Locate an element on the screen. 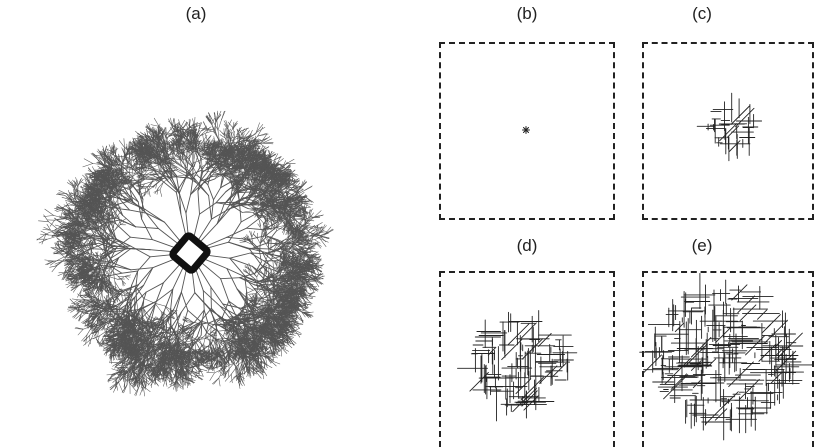  panel-b-seed is located at coordinates (526, 130).